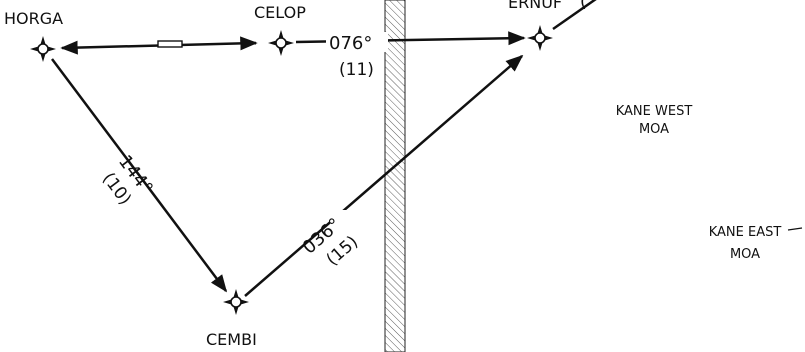  What do you see at coordinates (170, 44) in the screenshot?
I see `route-segment-symbol` at bounding box center [170, 44].